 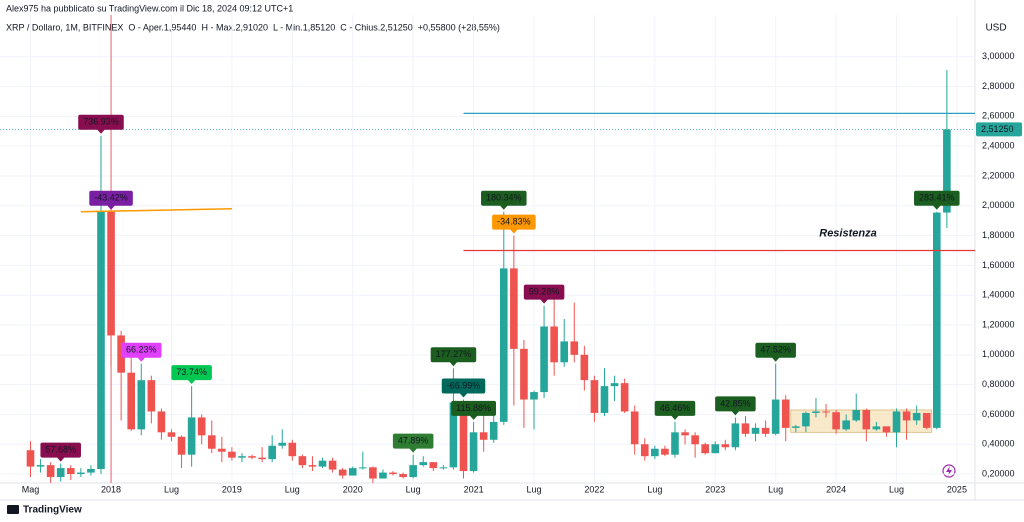 What do you see at coordinates (463, 388) in the screenshot?
I see `annotation: -66.99%` at bounding box center [463, 388].